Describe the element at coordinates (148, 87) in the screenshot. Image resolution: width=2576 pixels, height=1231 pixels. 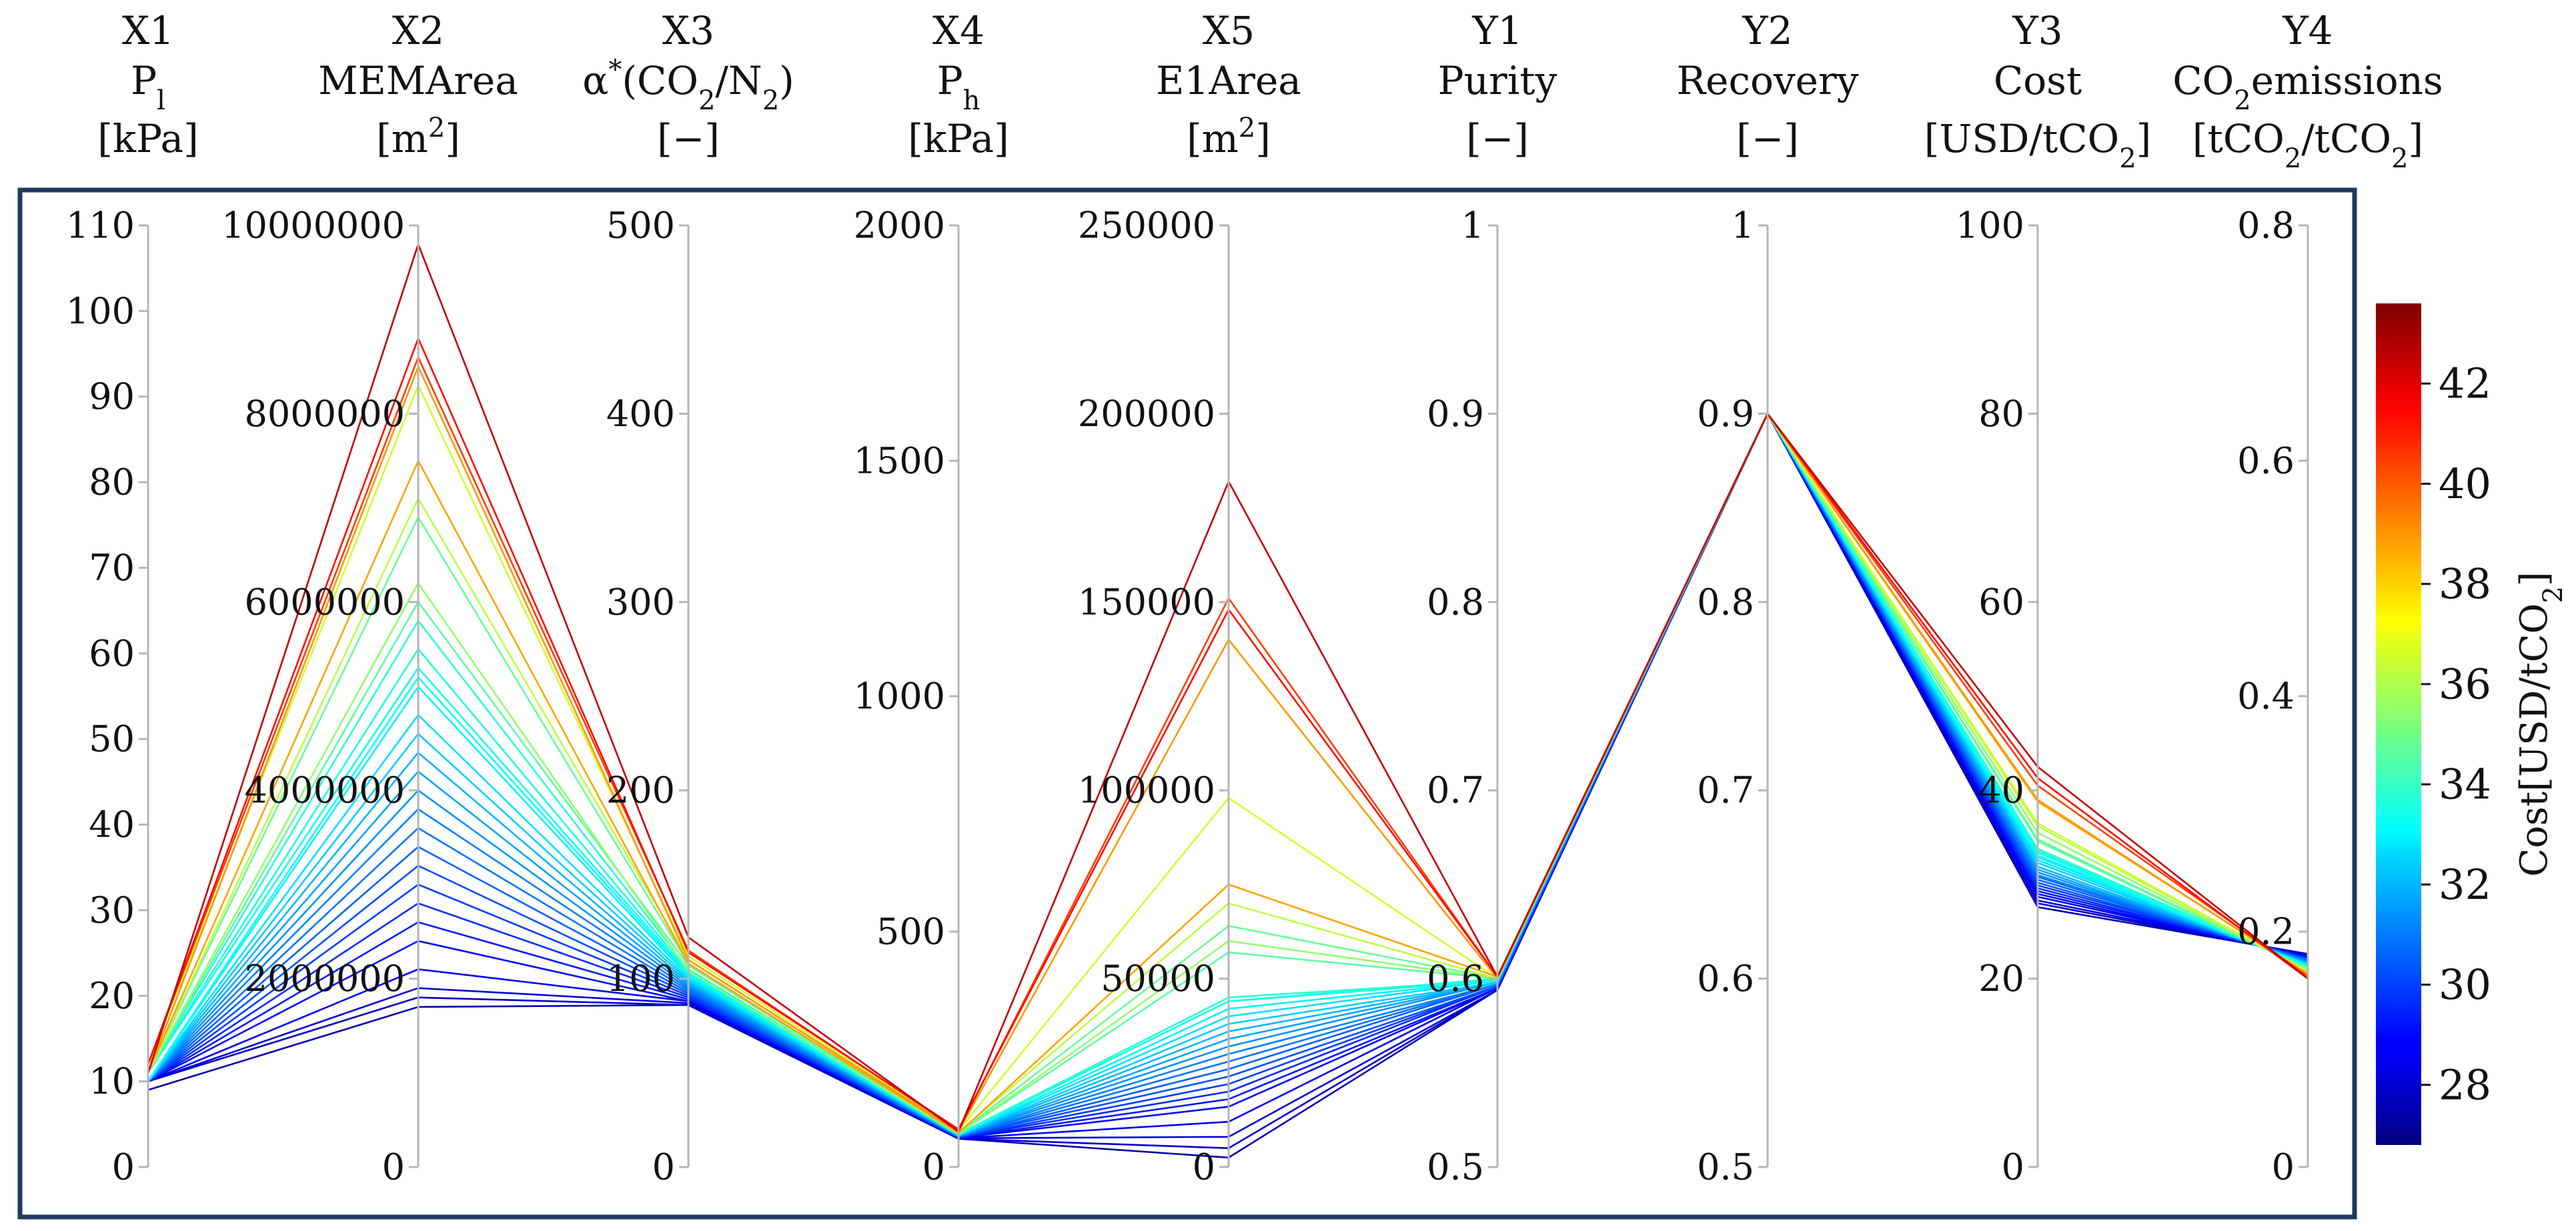
I see `axis-name: Pl` at that location.